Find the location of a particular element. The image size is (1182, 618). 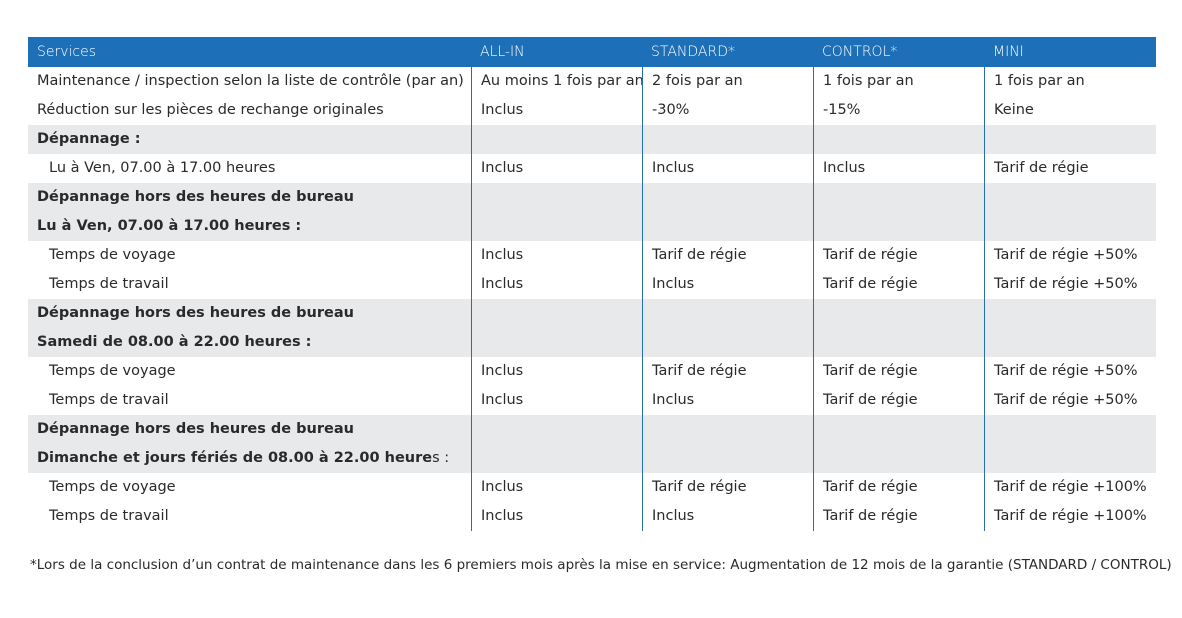

table-row: Dépannage : is located at coordinates (592, 139).